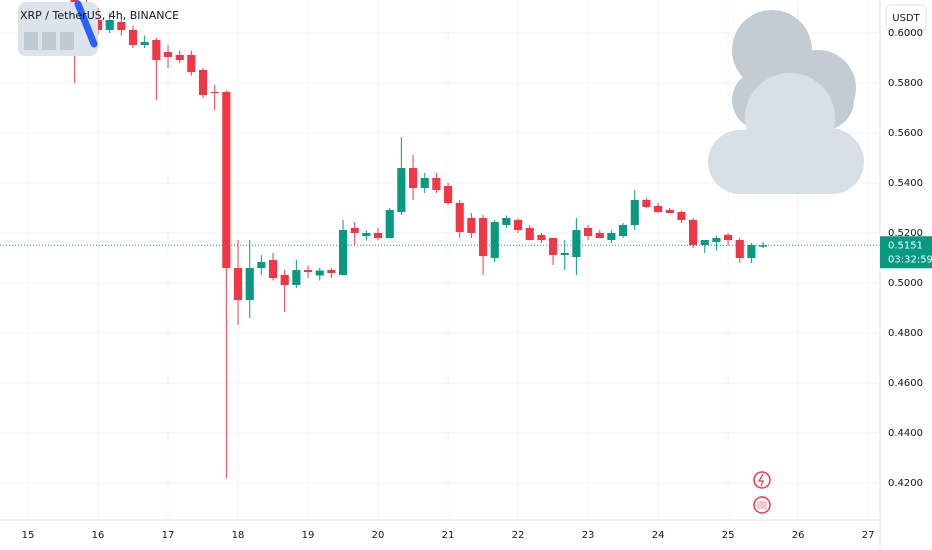 The width and height of the screenshot is (932, 550). I want to click on countdown-label: 03:32:59, so click(910, 259).